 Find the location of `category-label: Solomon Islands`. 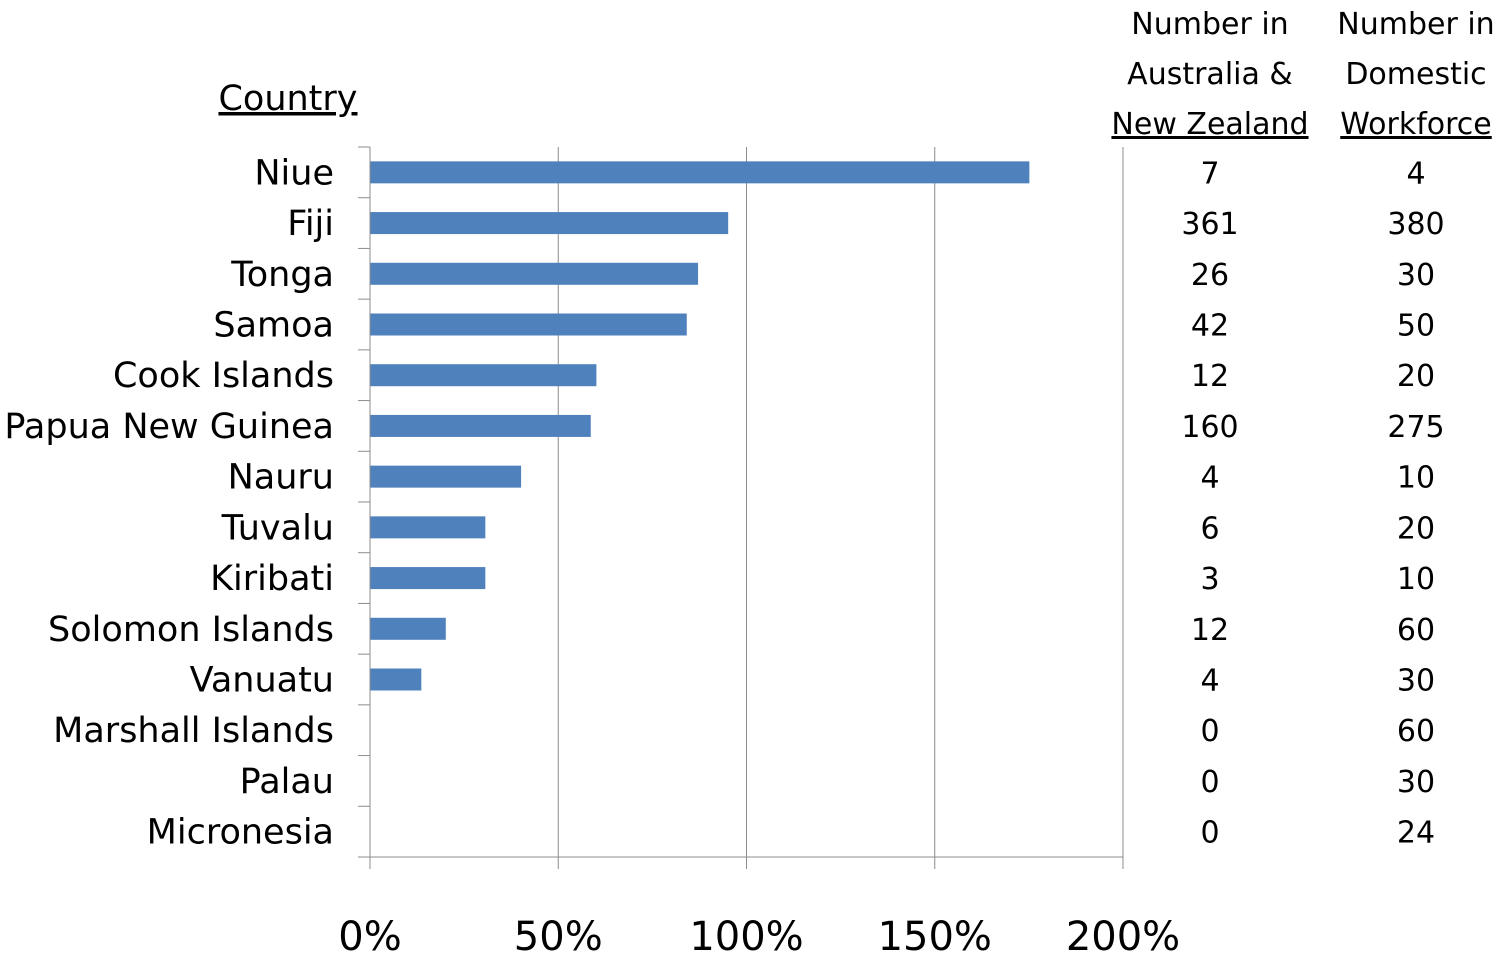

category-label: Solomon Islands is located at coordinates (191, 630).